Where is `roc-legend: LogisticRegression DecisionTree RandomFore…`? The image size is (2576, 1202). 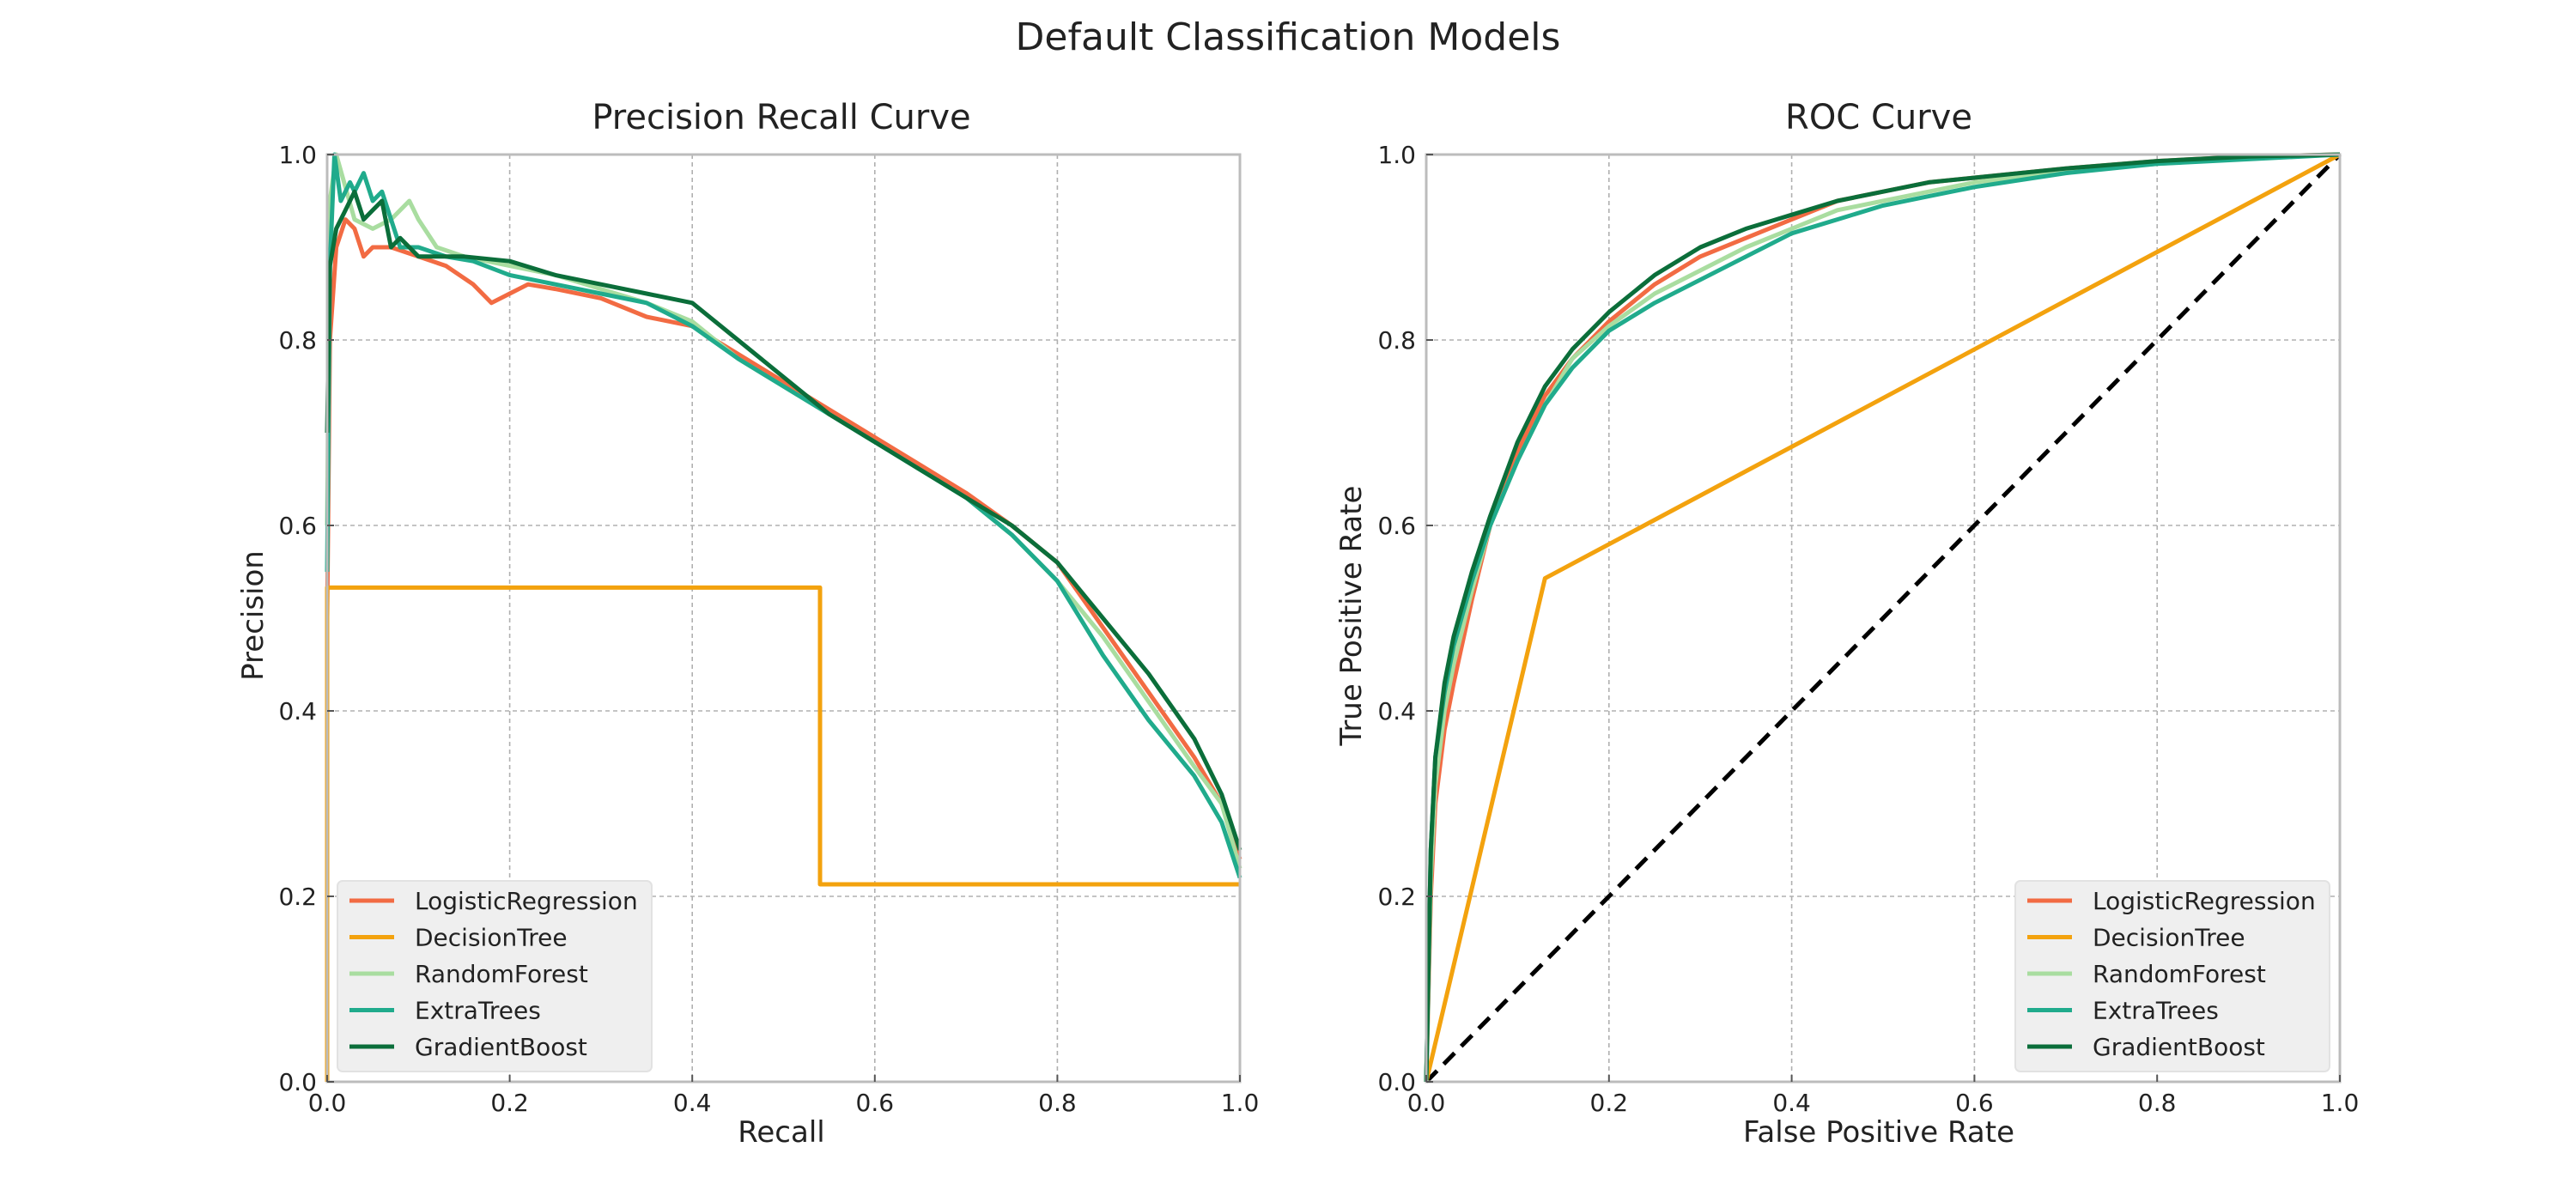 roc-legend: LogisticRegression DecisionTree RandomFore… is located at coordinates (2172, 976).